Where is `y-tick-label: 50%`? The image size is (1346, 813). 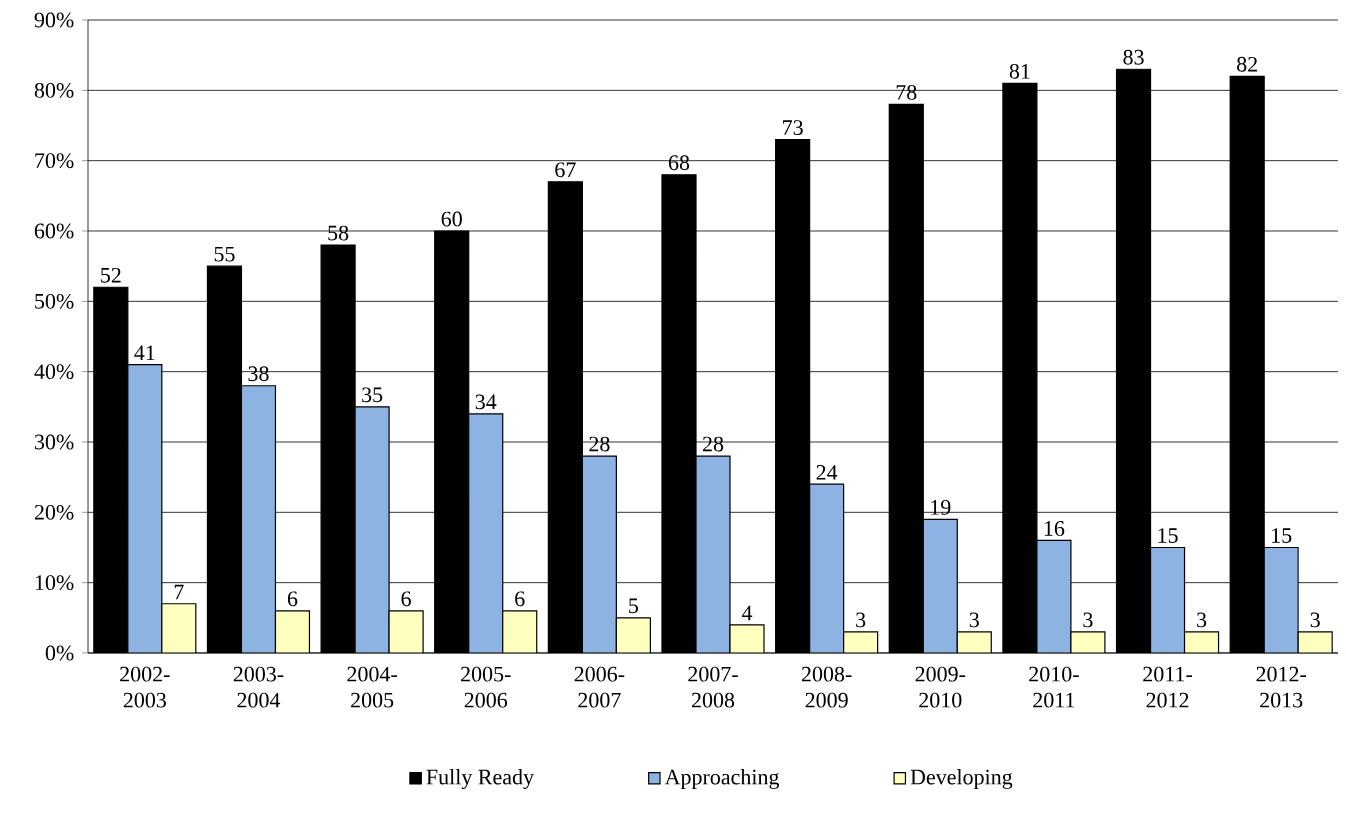
y-tick-label: 50% is located at coordinates (54, 301).